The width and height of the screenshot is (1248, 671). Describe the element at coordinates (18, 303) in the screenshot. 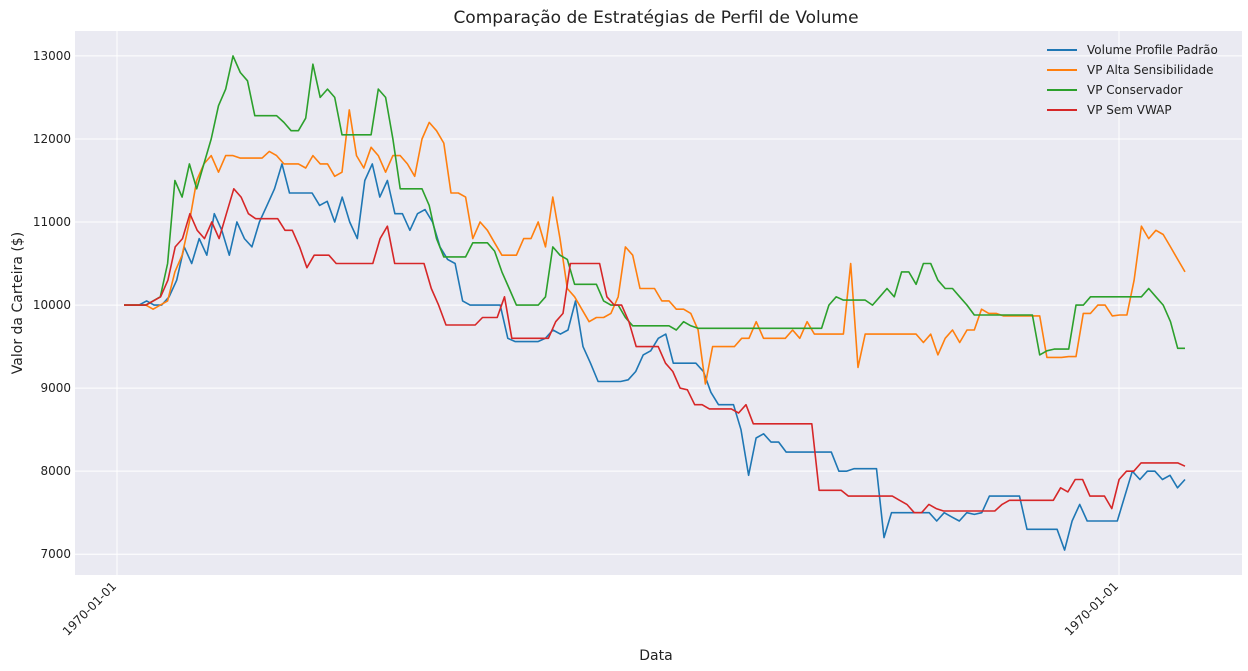

I see `y-axis-label: Valor da Carteira ($)` at that location.